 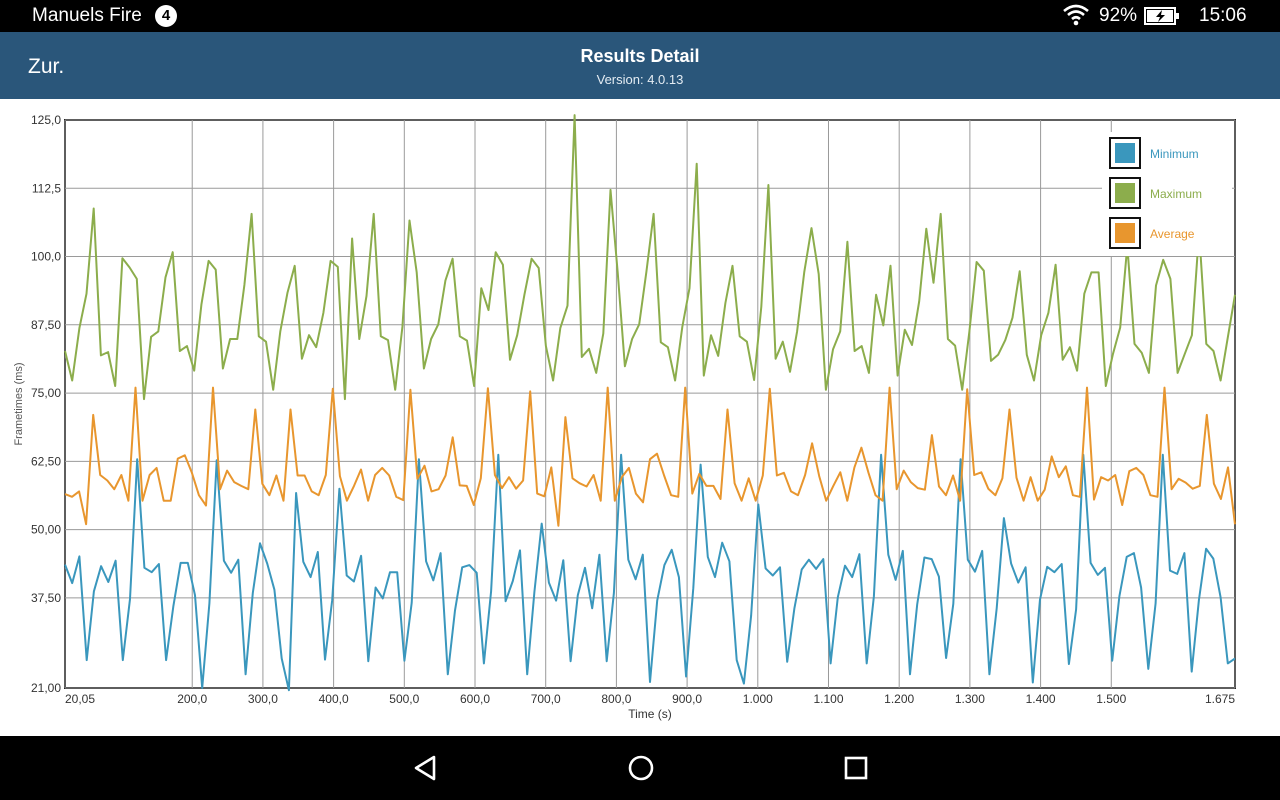 What do you see at coordinates (616, 699) in the screenshot?
I see `x-tick-label: 800,0` at bounding box center [616, 699].